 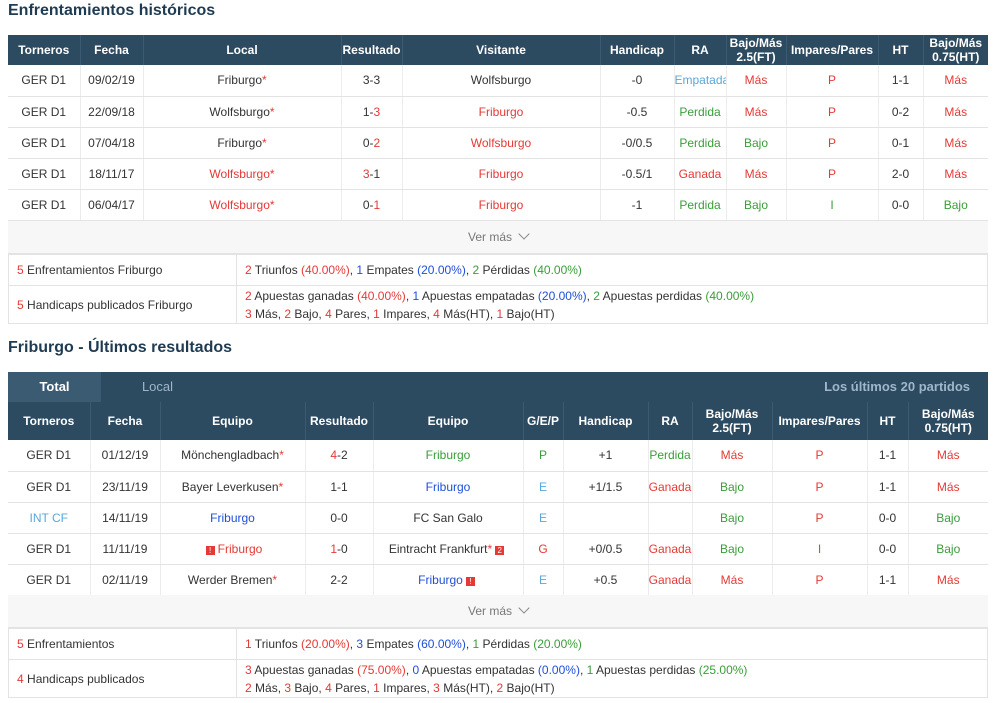 I want to click on col-equipo-local: Equipo, so click(x=233, y=421).